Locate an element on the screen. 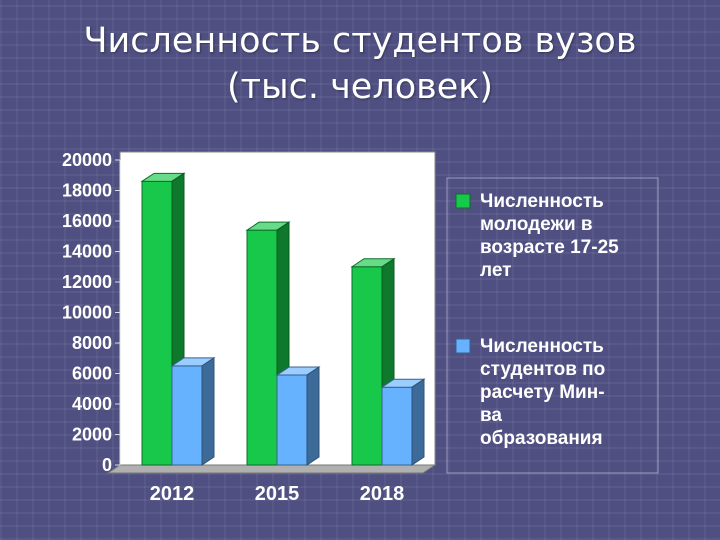 This screenshot has width=720, height=540. legend-label-line: молодежи в is located at coordinates (536, 224).